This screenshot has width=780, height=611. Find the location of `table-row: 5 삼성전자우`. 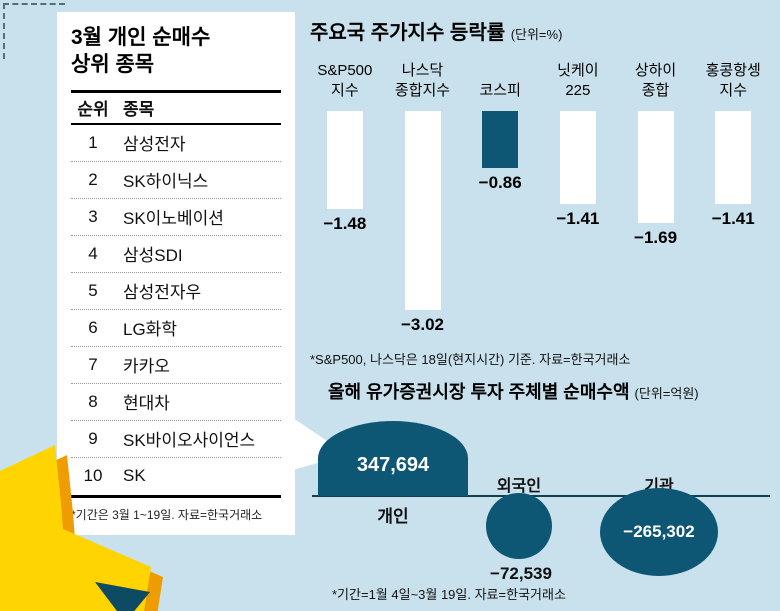

table-row: 5 삼성전자우 is located at coordinates (176, 291).